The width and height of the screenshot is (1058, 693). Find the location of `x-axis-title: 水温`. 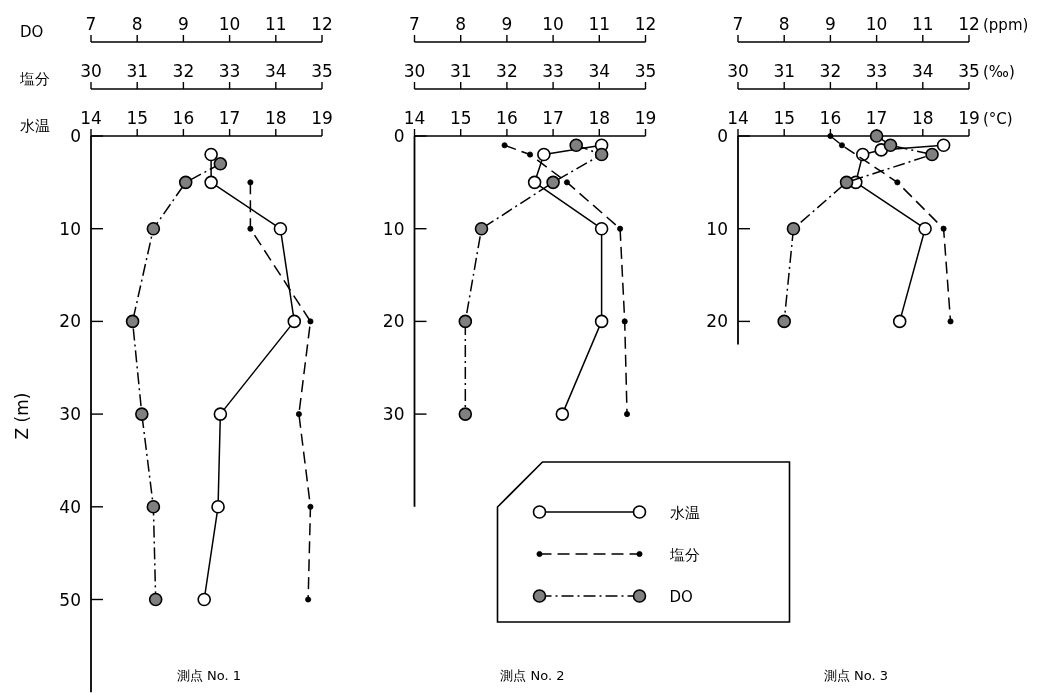

x-axis-title: 水温 is located at coordinates (35, 126).